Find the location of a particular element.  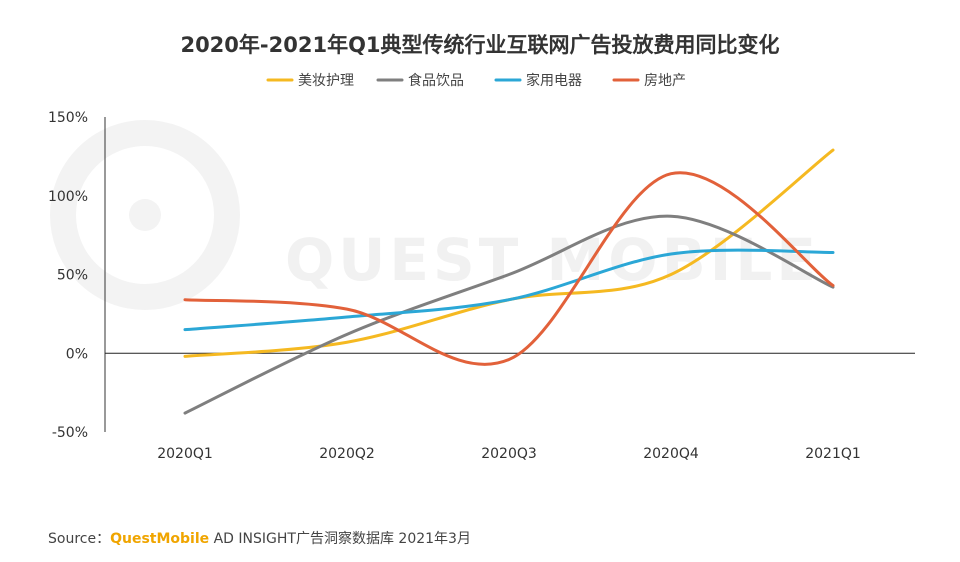

y-tick-label: 100% is located at coordinates (68, 197).